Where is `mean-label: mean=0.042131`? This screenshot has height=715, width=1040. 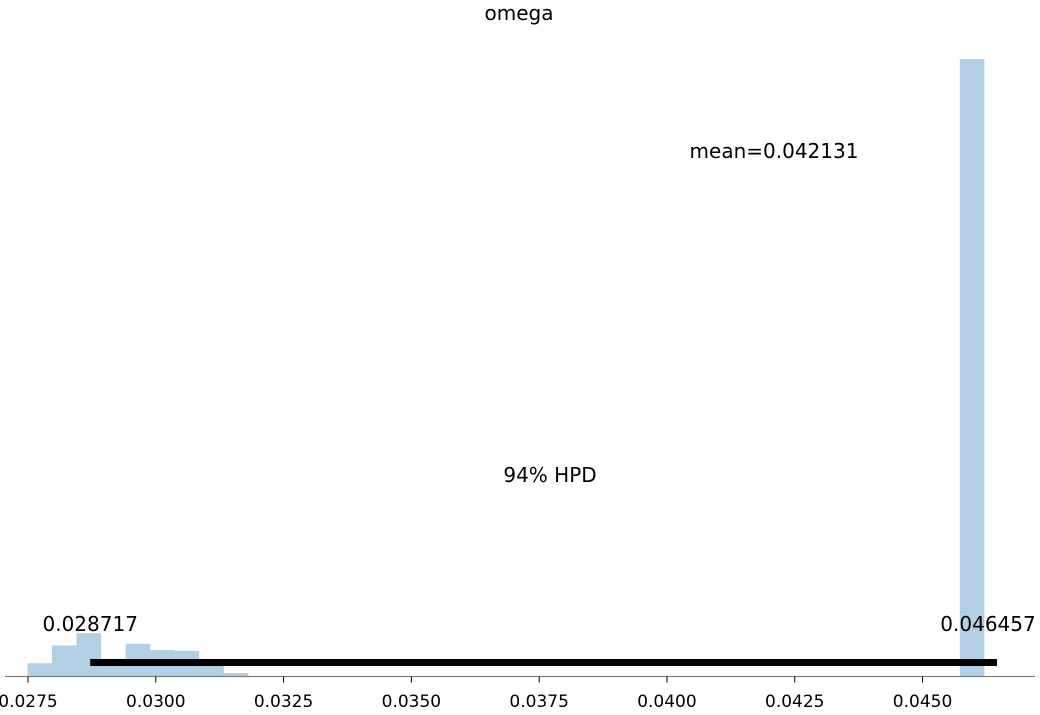 mean-label: mean=0.042131 is located at coordinates (774, 151).